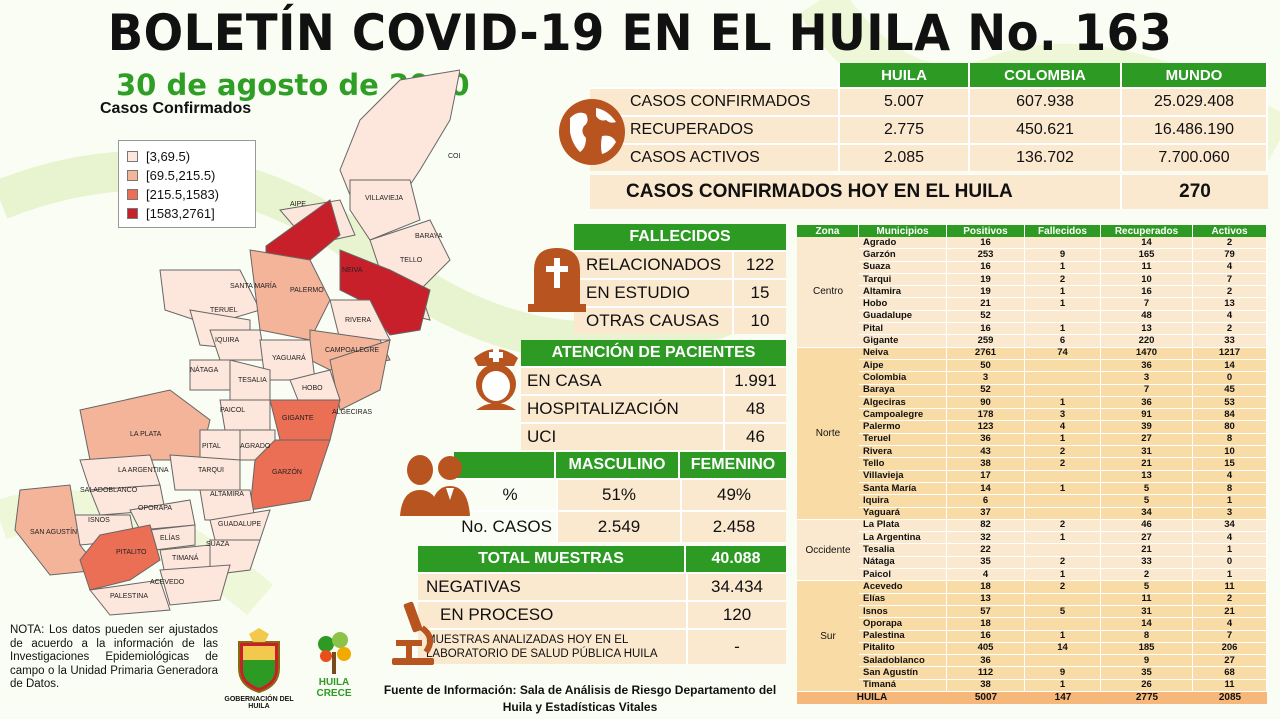 This screenshot has width=1280, height=719. Describe the element at coordinates (828, 292) in the screenshot. I see `zone-name: Centro` at that location.